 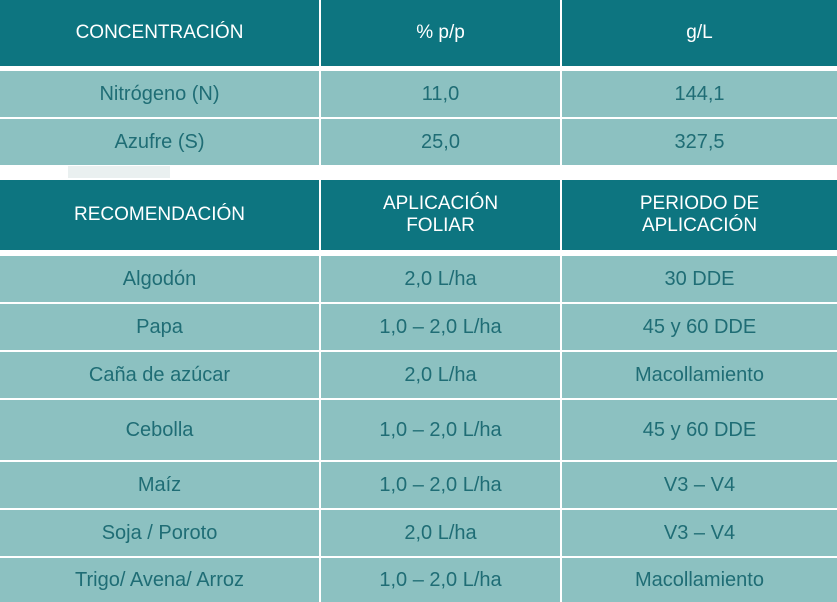 I want to click on divider-tab, so click(x=119, y=172).